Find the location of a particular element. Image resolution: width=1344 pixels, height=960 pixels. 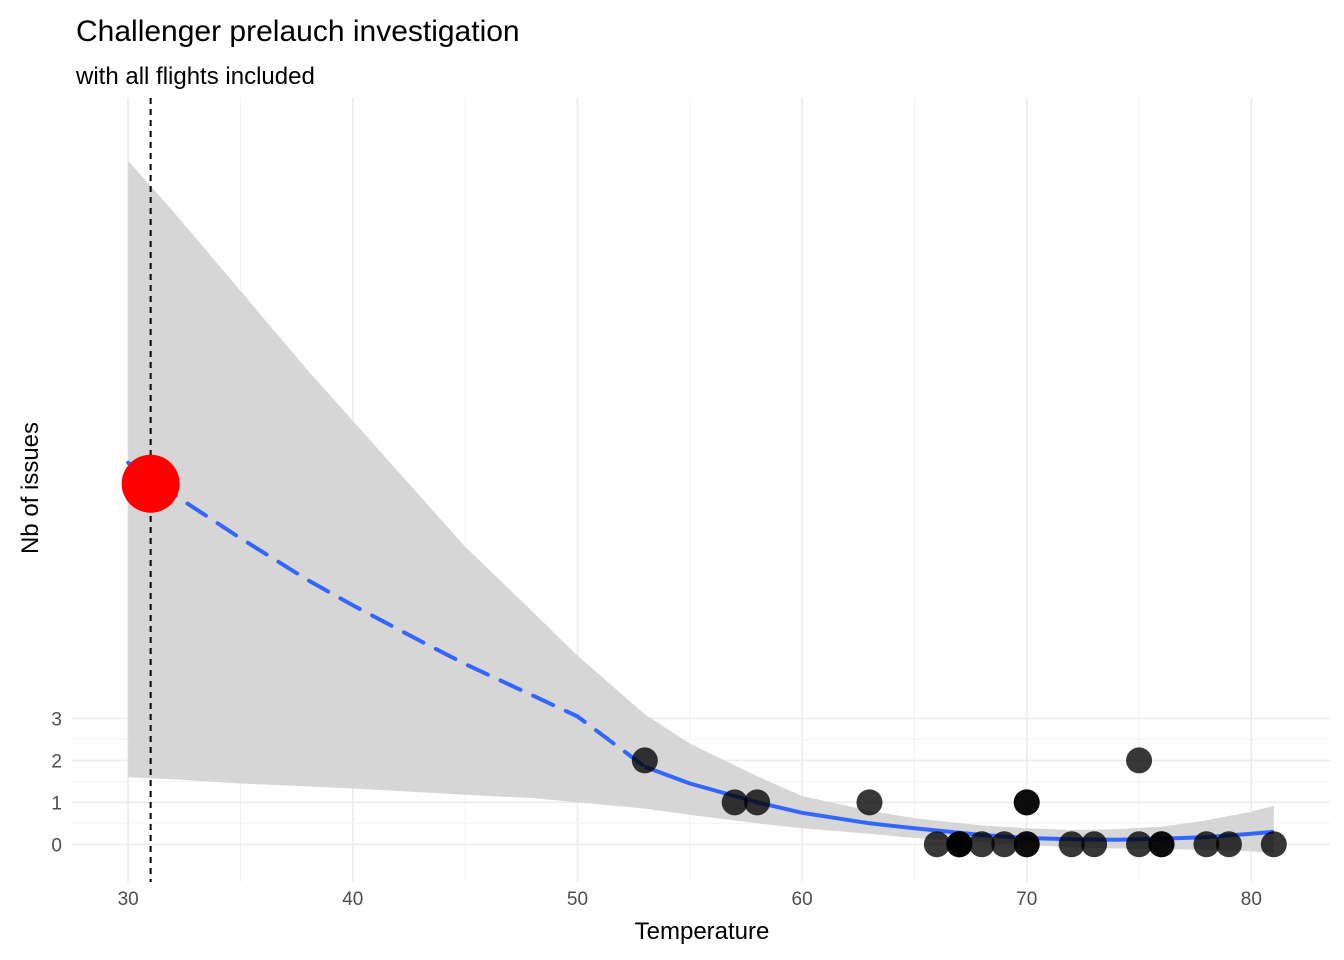

y-tick-label: 2 is located at coordinates (56, 761).